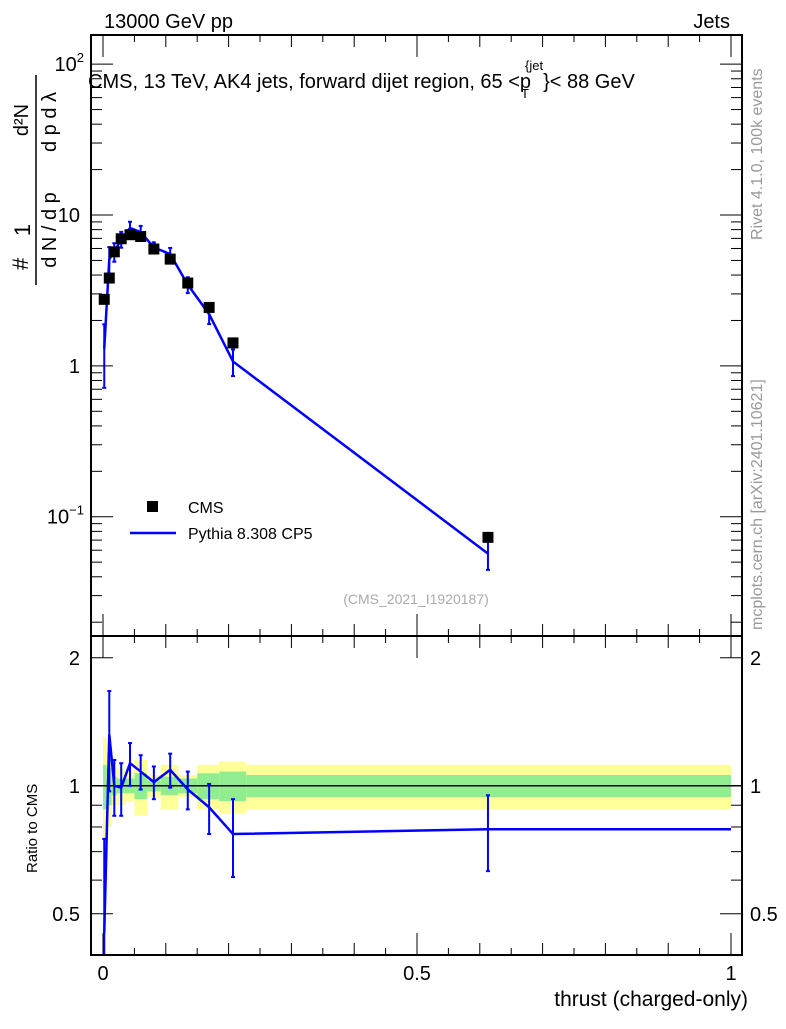 Image resolution: width=786 pixels, height=1029 pixels. What do you see at coordinates (764, 915) in the screenshot?
I see `ratio-y-tick-label-right: 0.5` at bounding box center [764, 915].